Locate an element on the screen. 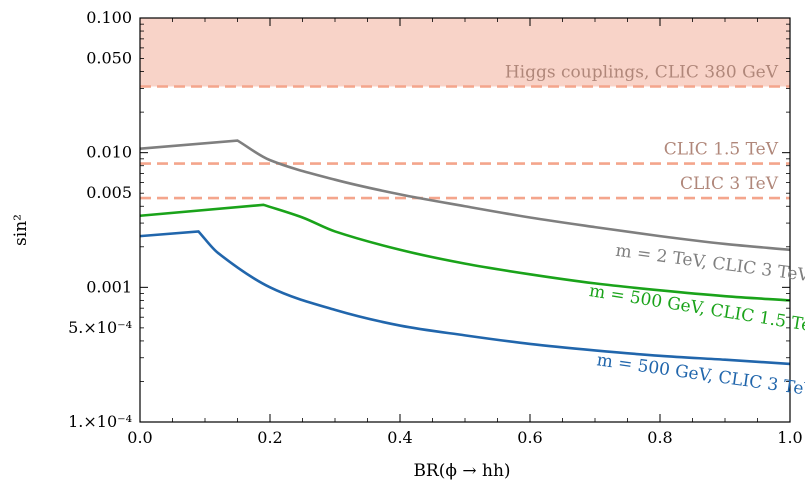 The image size is (805, 486). excluded-region is located at coordinates (465, 52).